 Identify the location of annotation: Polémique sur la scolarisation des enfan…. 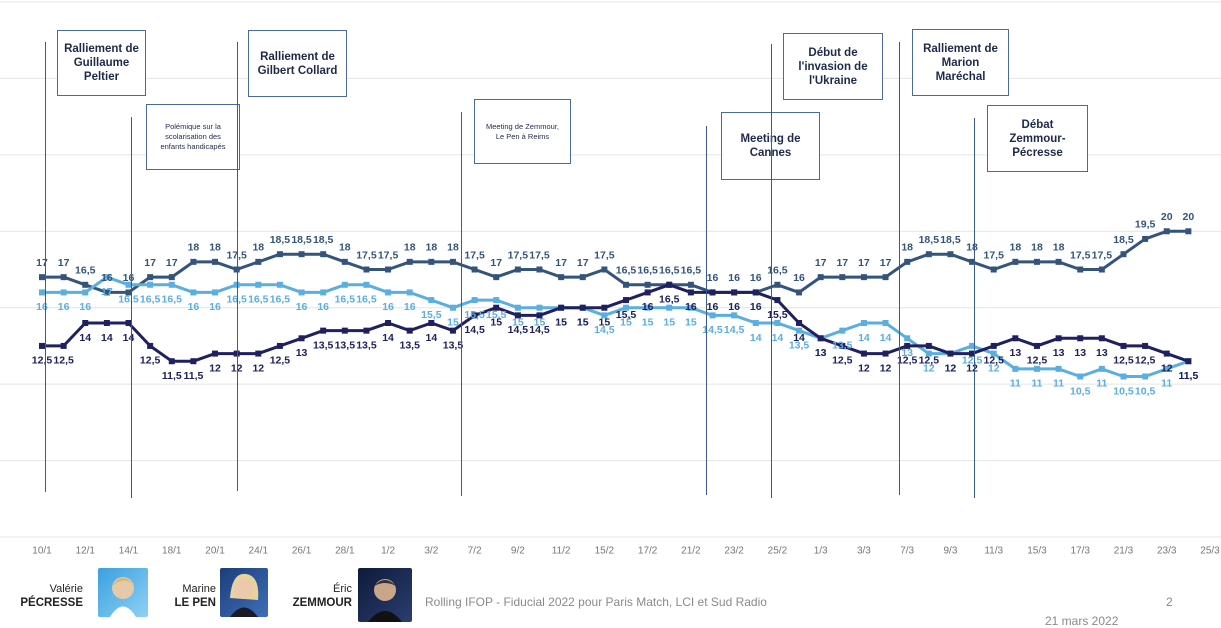
(193, 137).